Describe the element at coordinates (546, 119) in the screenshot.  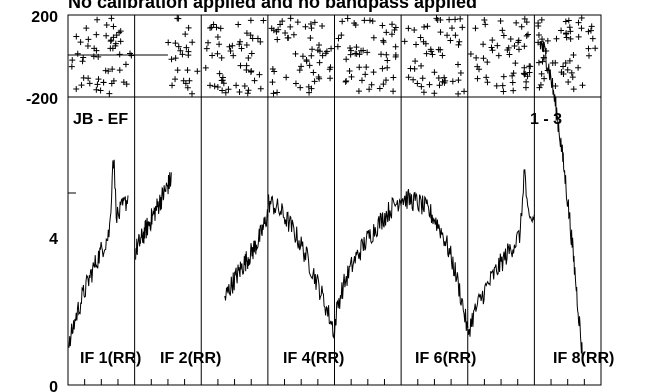
I see `page-label: 1 - 3` at that location.